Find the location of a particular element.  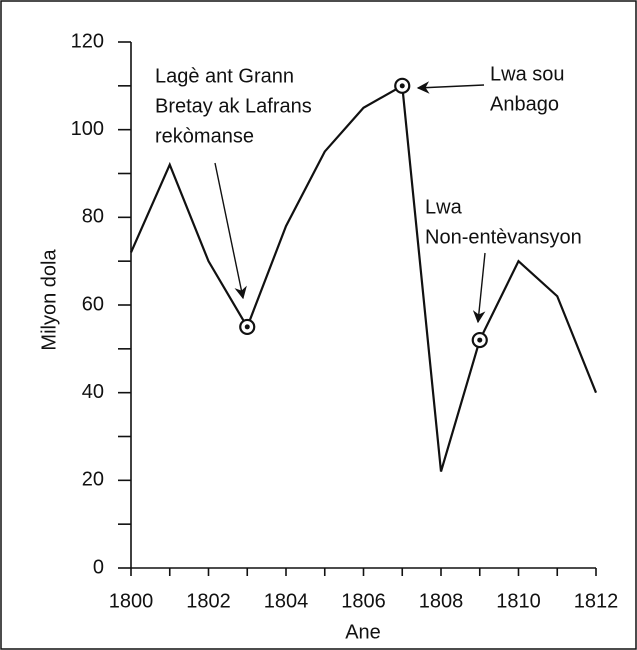

annotation-text: Non-entèvansyon is located at coordinates (503, 237).